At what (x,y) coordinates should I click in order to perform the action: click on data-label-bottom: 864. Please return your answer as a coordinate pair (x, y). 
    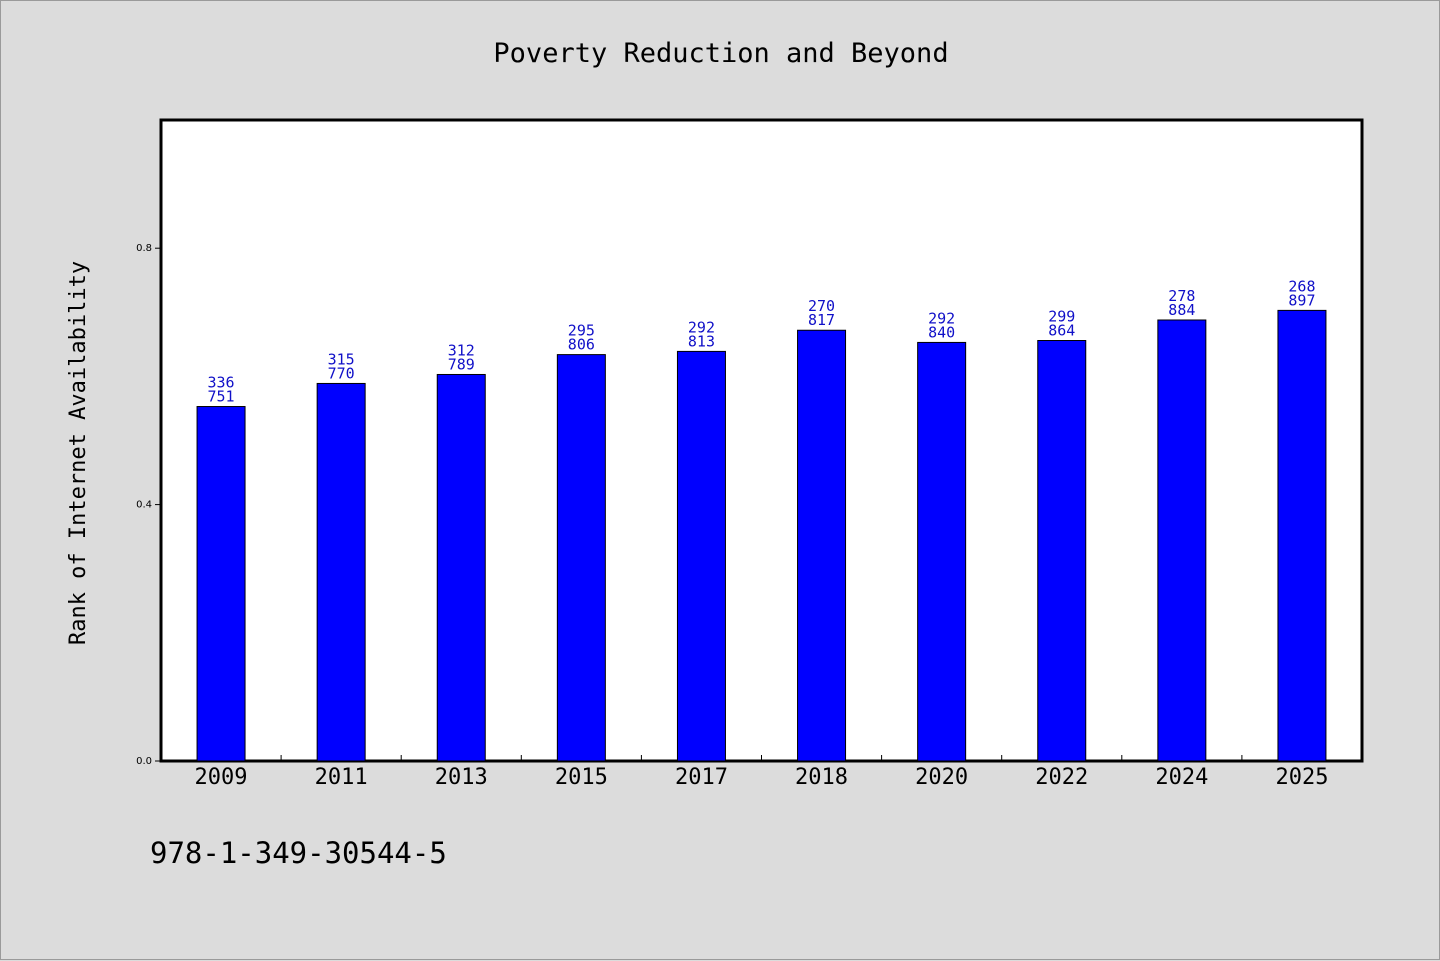
    Looking at the image, I should click on (1061, 331).